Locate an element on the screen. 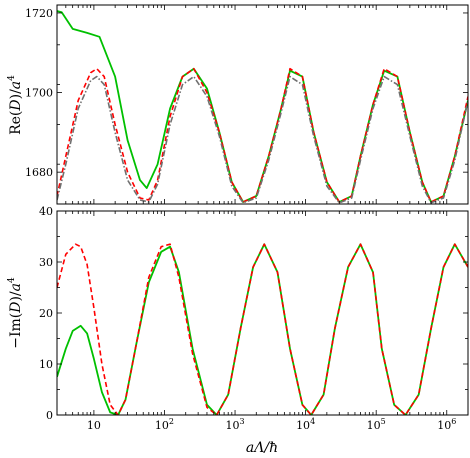  bottom-y-tick-label: 30 is located at coordinates (46, 262).